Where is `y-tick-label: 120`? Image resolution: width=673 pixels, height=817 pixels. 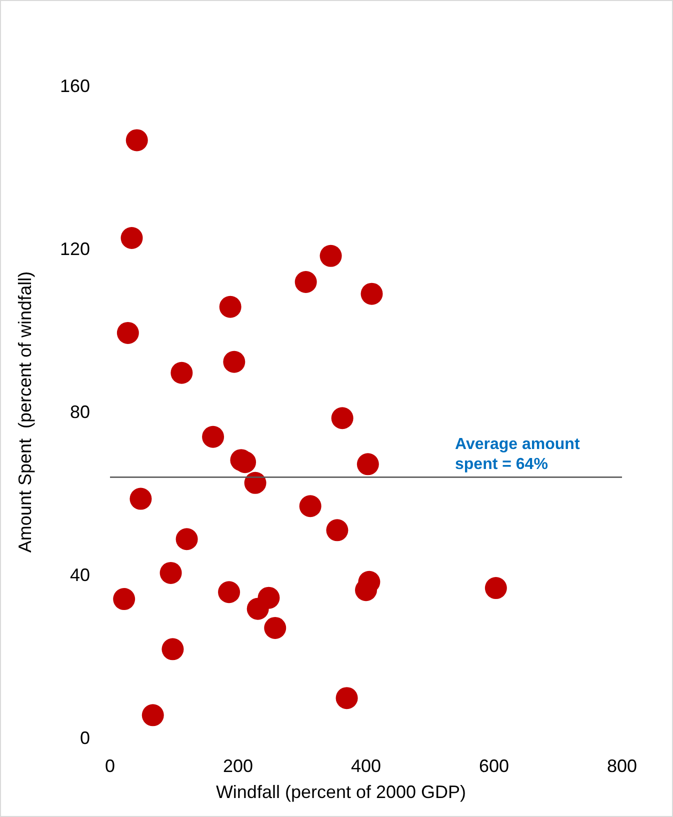 y-tick-label: 120 is located at coordinates (75, 249).